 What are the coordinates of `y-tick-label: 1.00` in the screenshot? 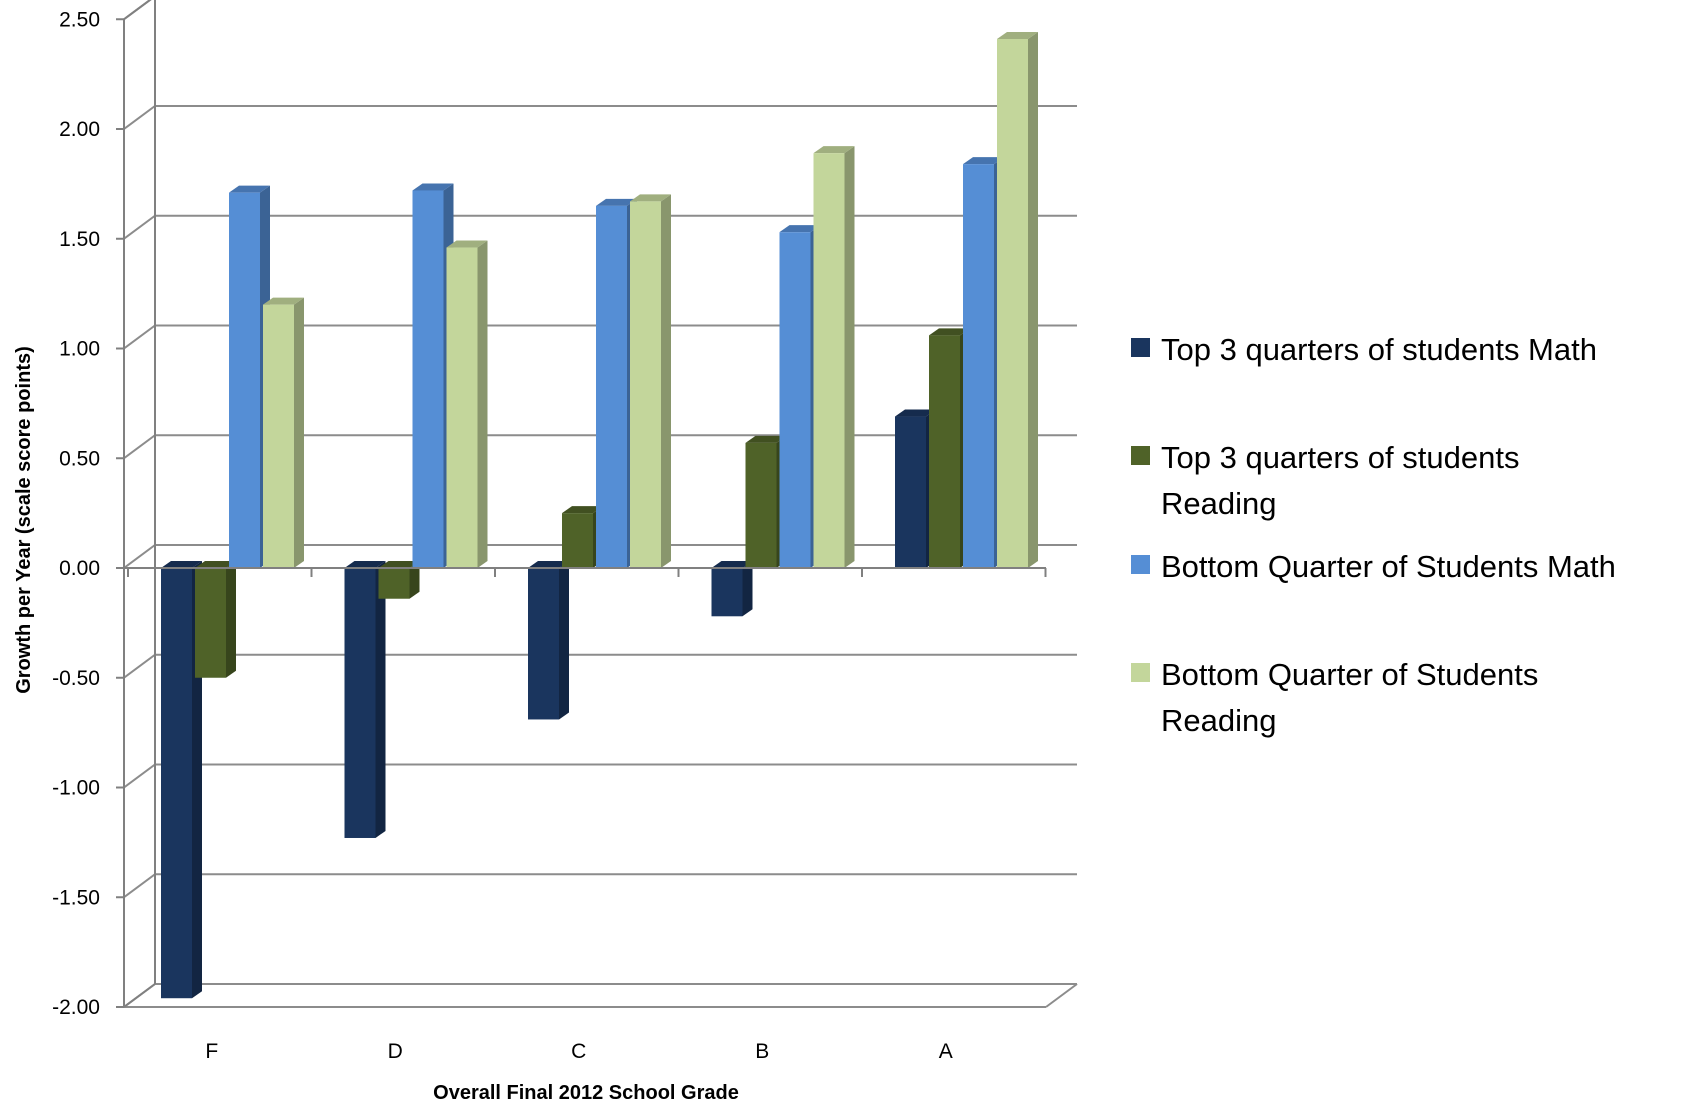 It's located at (79, 349).